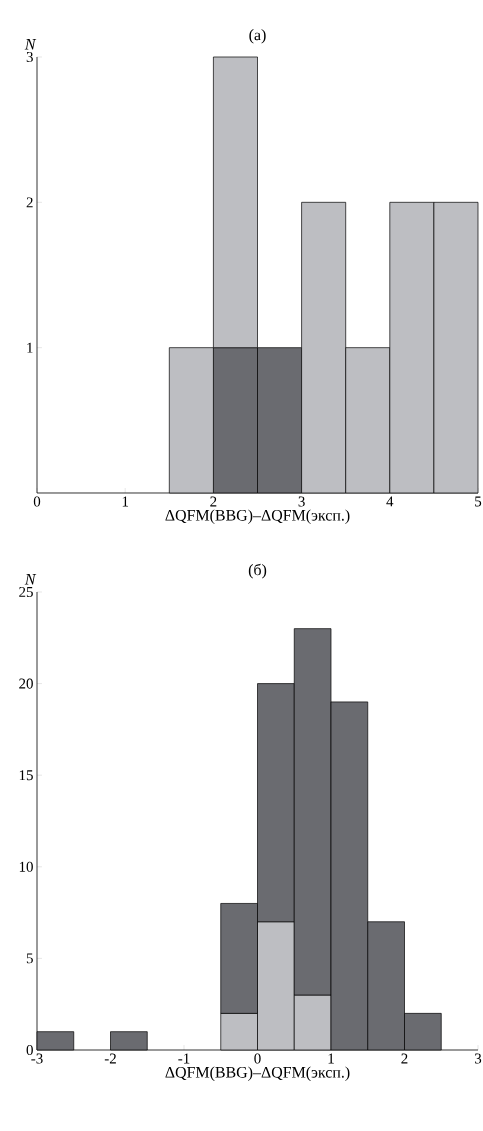 This screenshot has width=483, height=1131. I want to click on y-tick-label: 20, so click(26, 683).